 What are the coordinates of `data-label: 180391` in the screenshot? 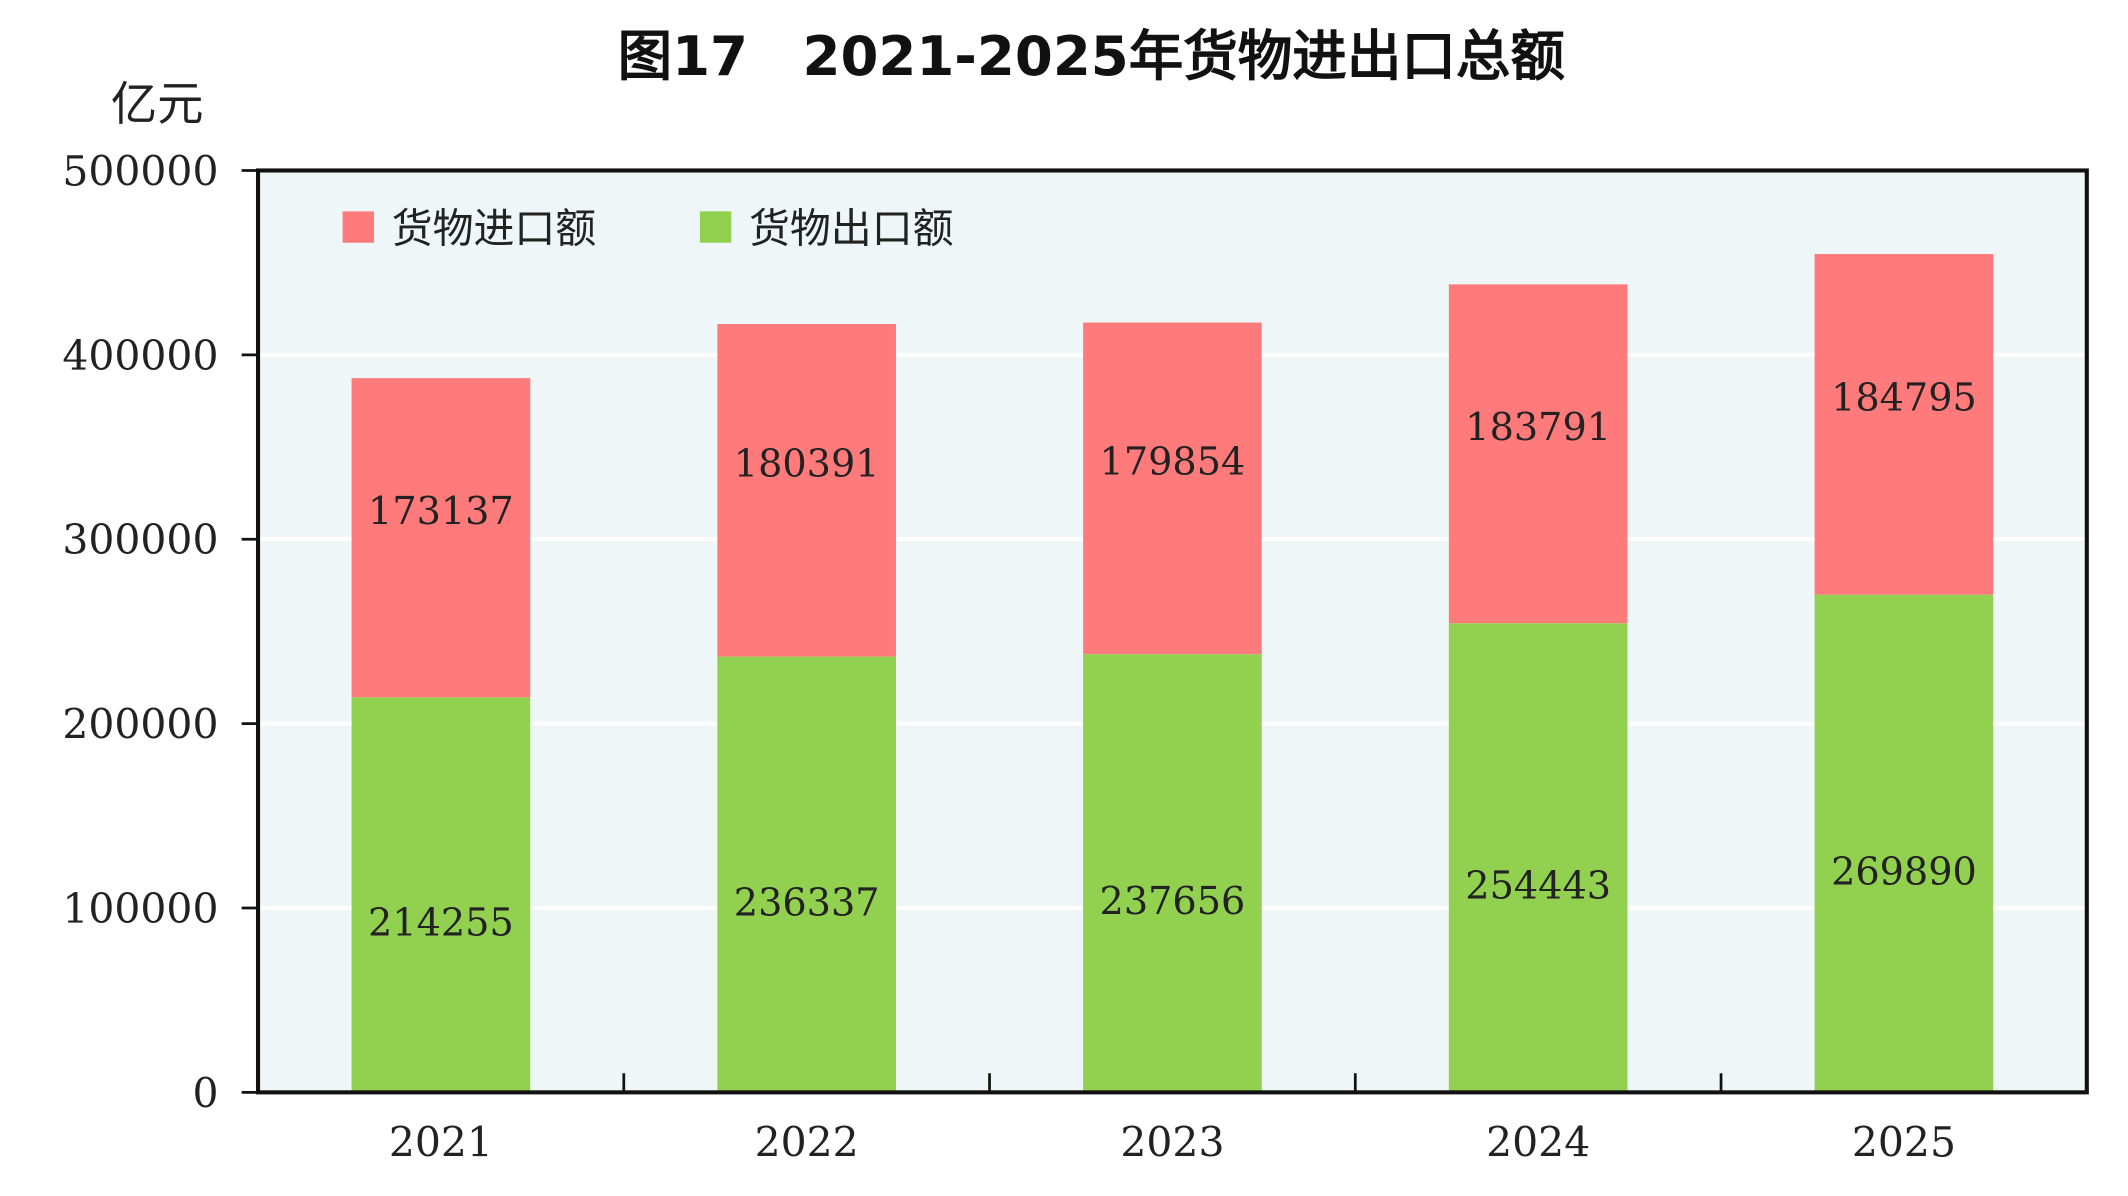 It's located at (807, 465).